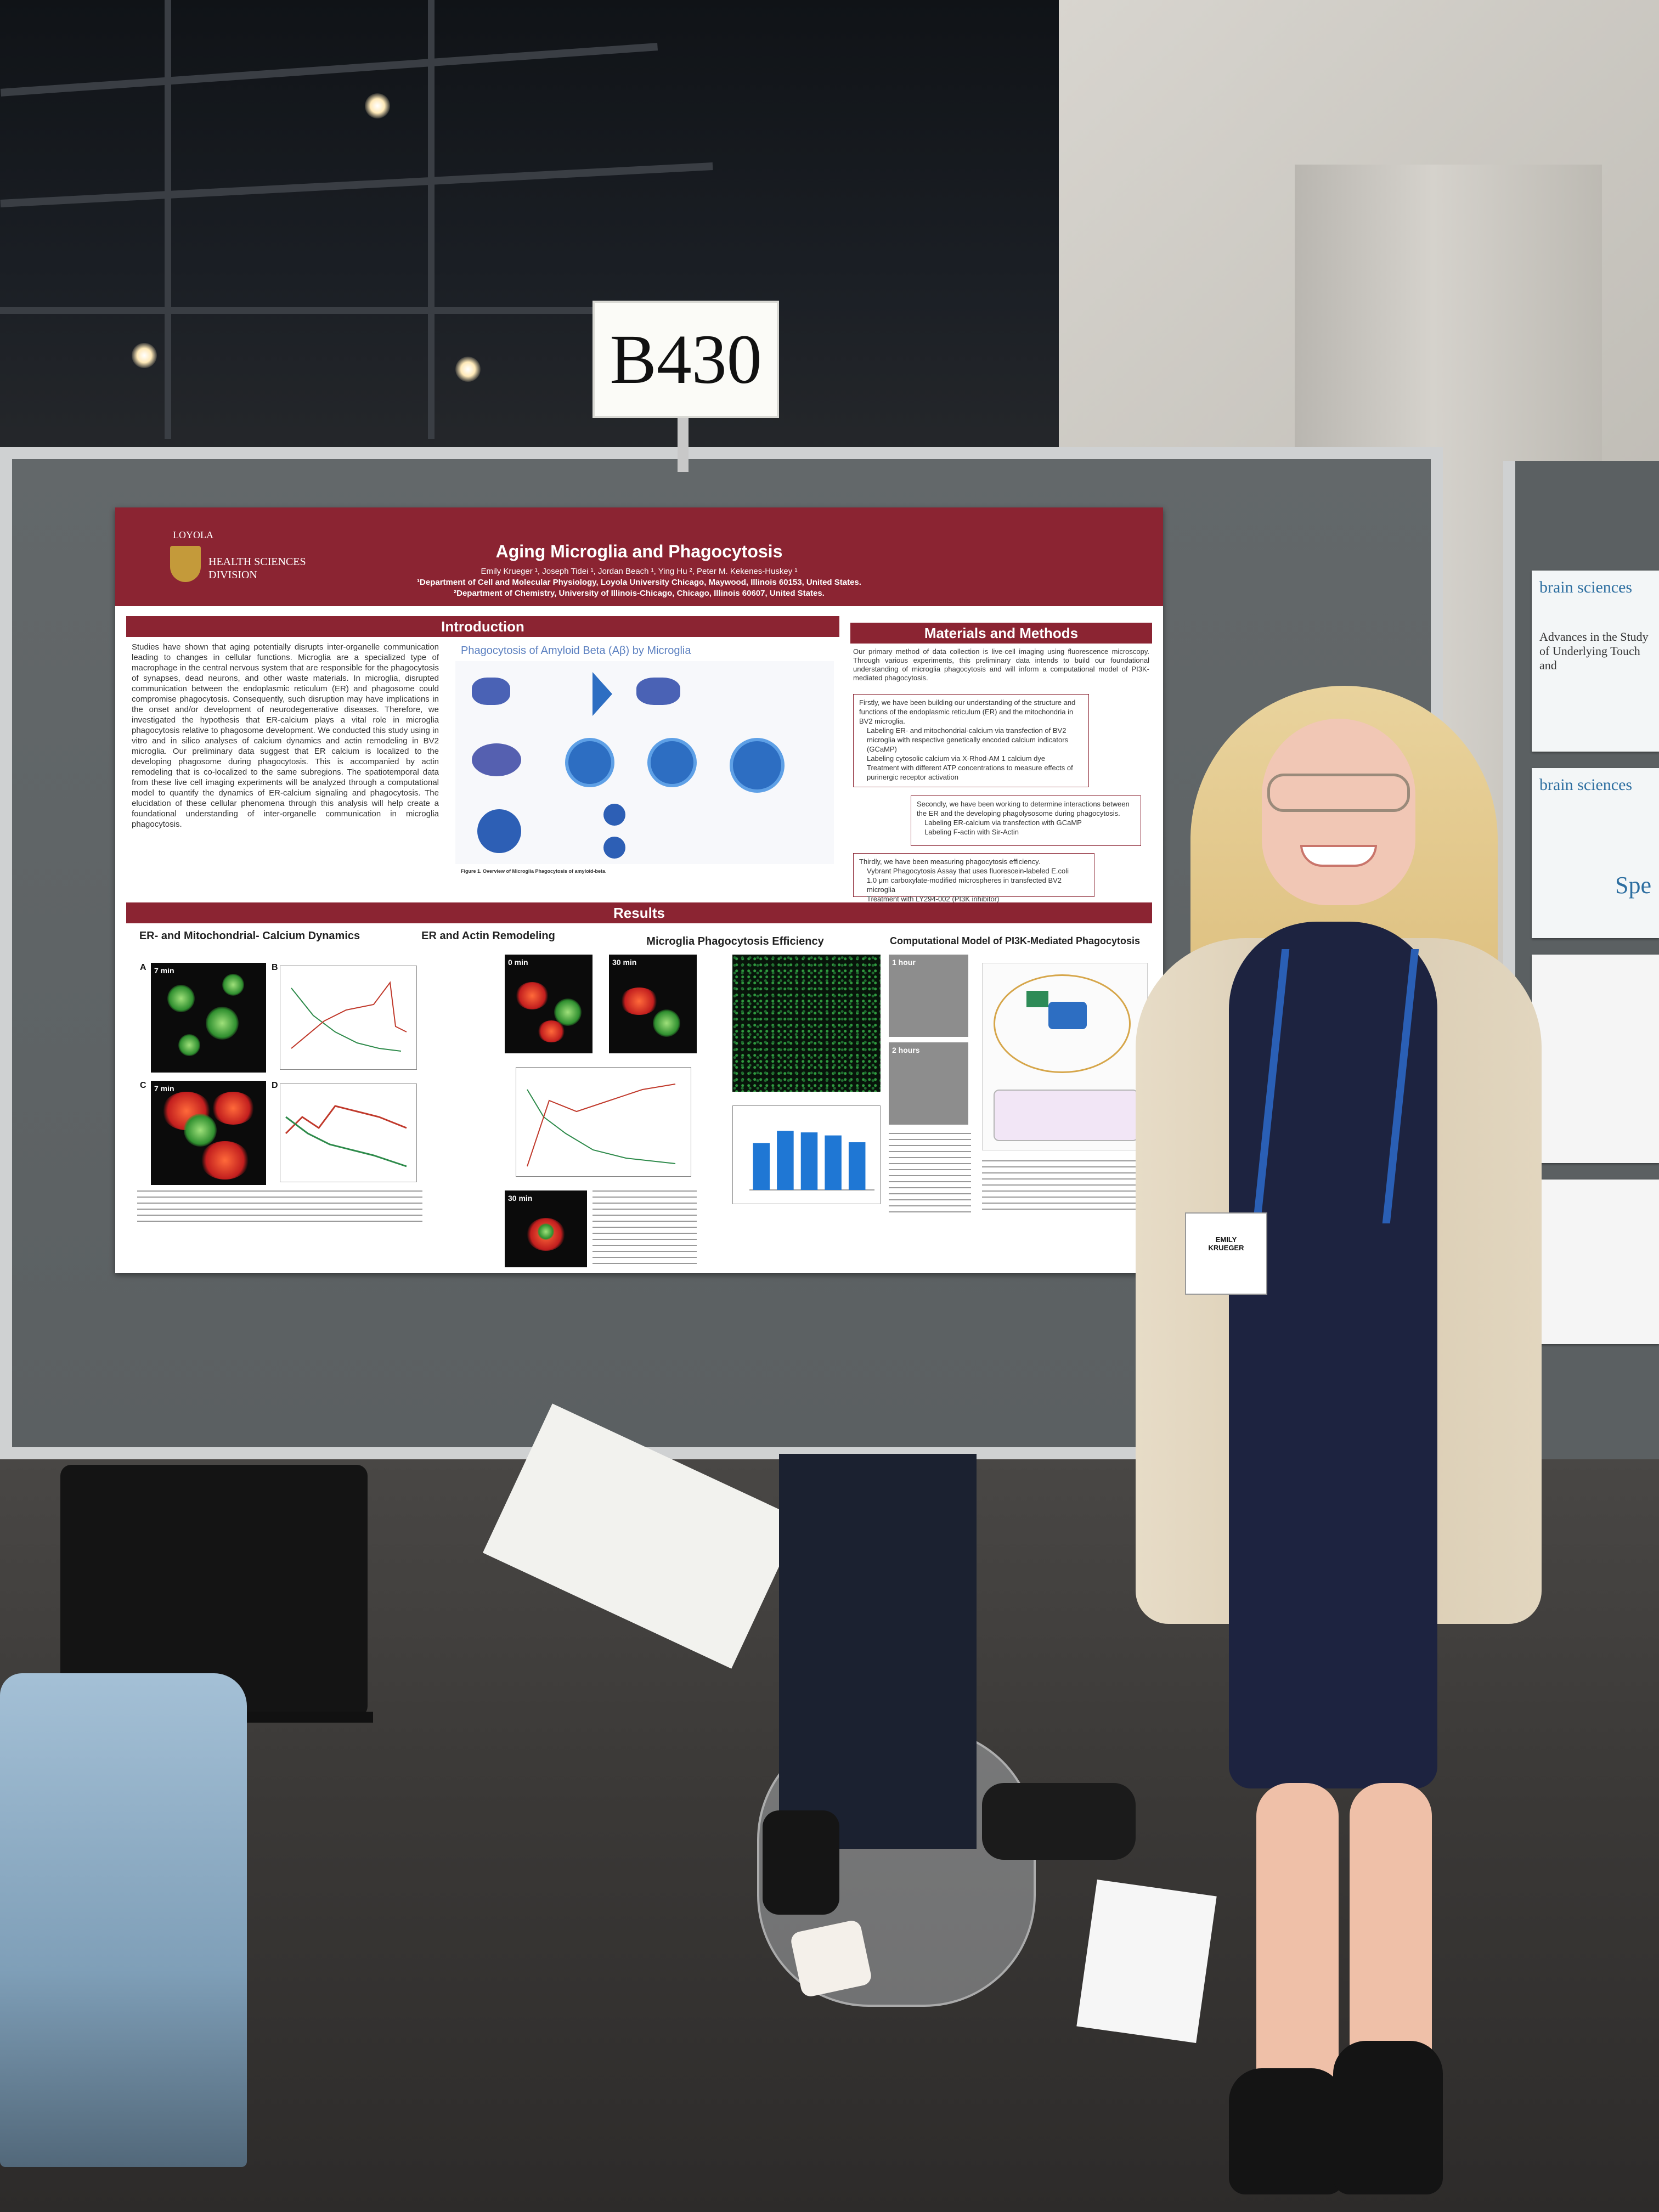  Describe the element at coordinates (653, 1004) in the screenshot. I see `micrograph-actin-b: 30 min` at that location.